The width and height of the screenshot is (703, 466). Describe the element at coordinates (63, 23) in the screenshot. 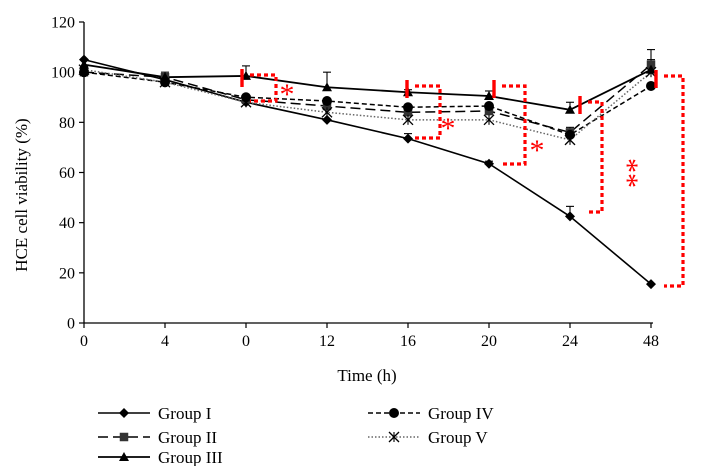

I see `y-tick-label: 120` at that location.